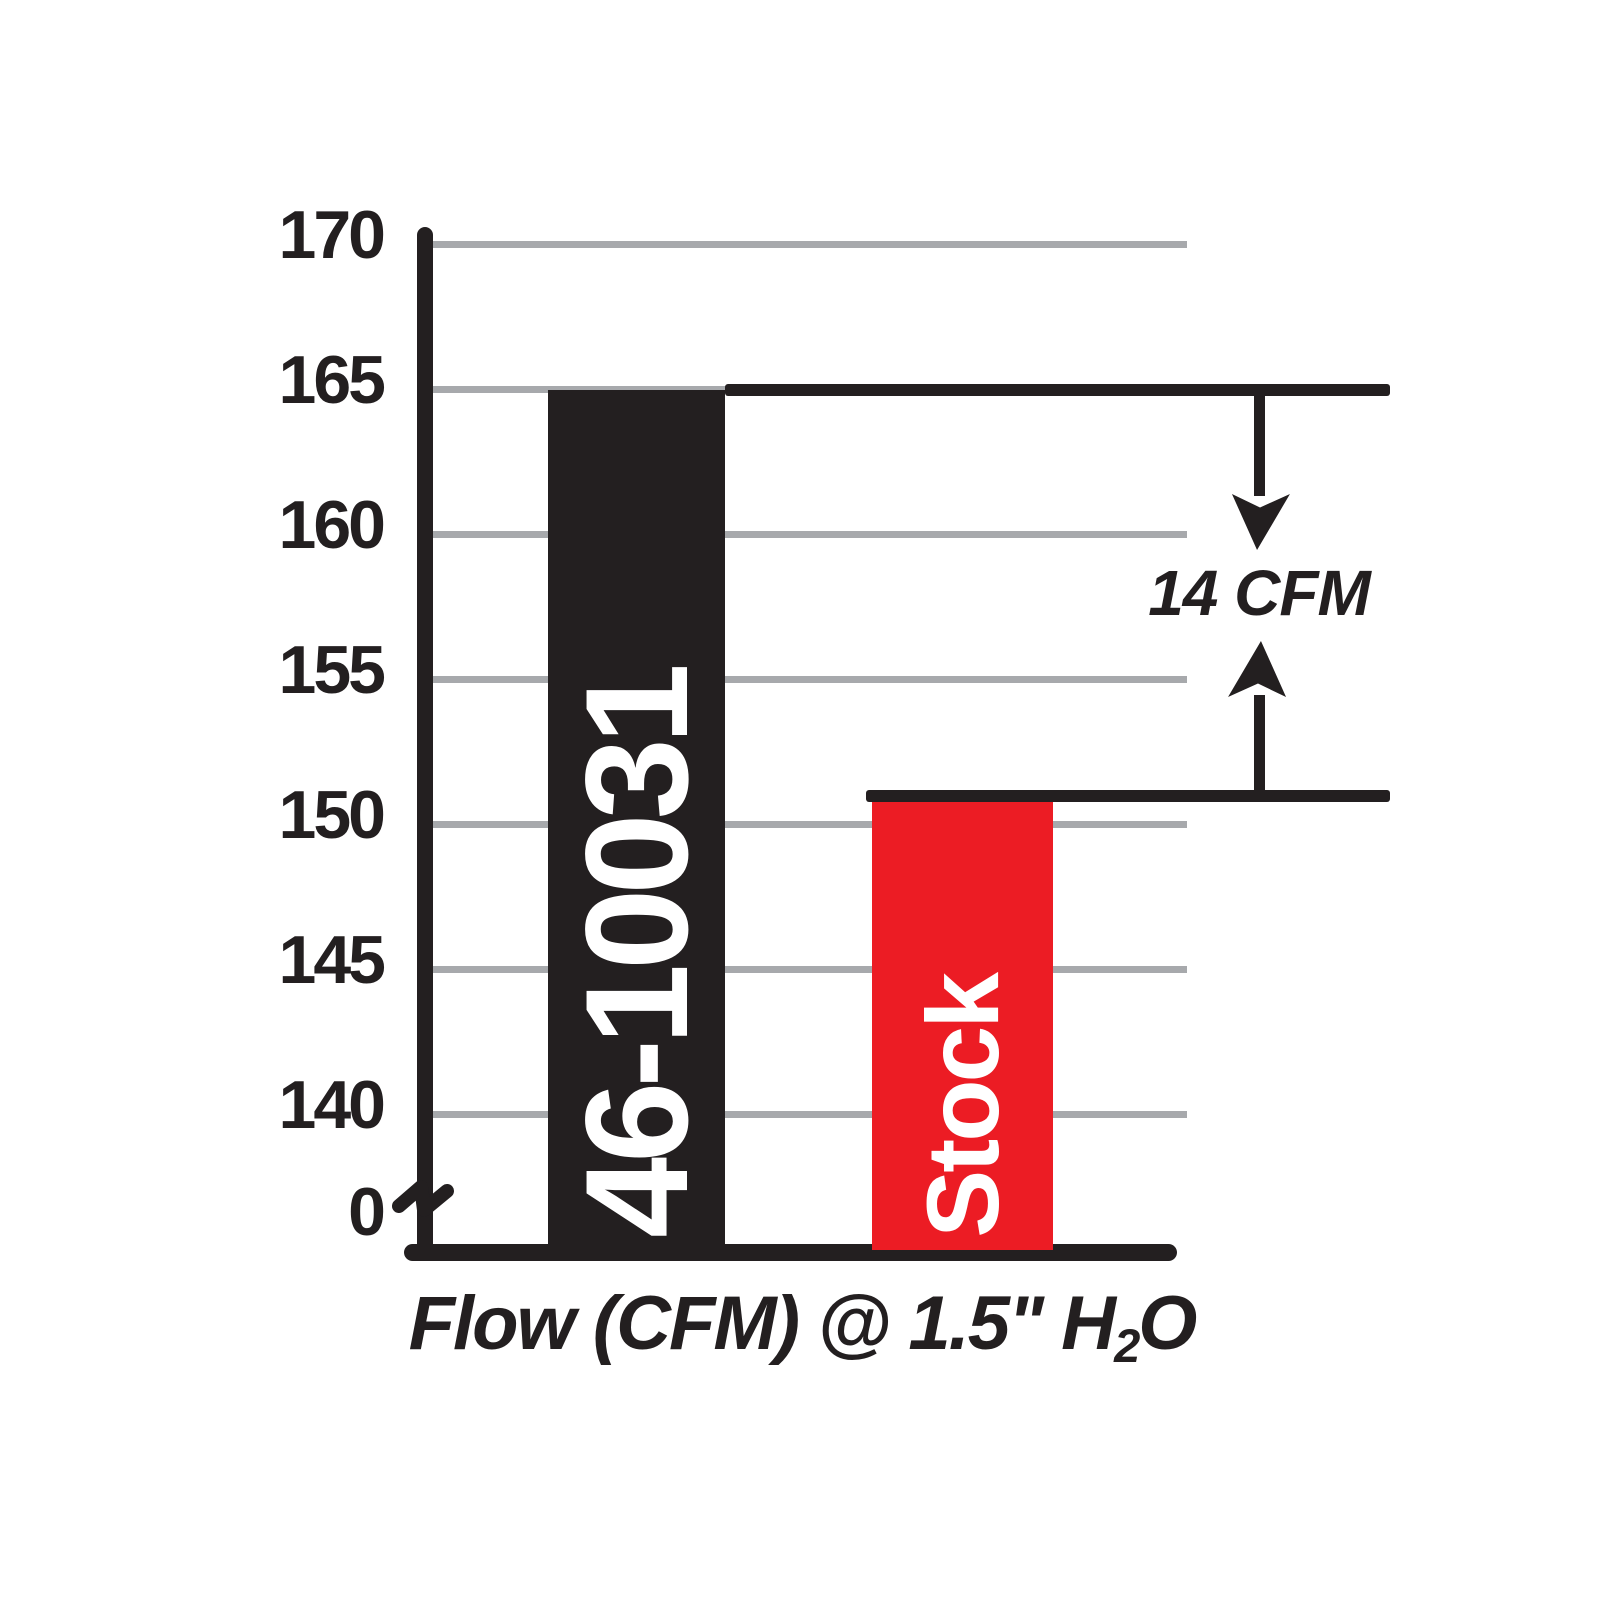 The height and width of the screenshot is (1600, 1600). What do you see at coordinates (962, 1106) in the screenshot?
I see `bar-stock-label: Stock` at bounding box center [962, 1106].